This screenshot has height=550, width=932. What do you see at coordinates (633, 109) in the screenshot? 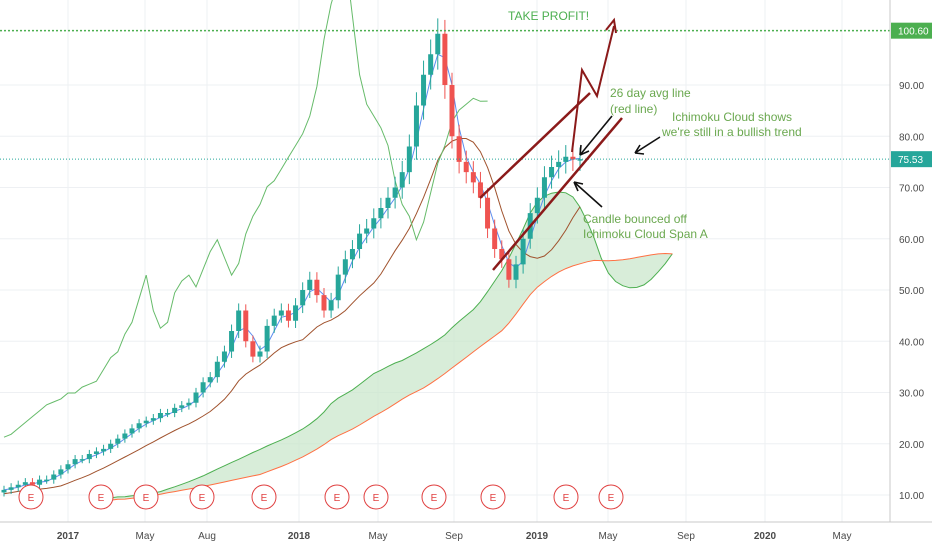
I see `avg-line-label-2: (red line)` at bounding box center [633, 109].